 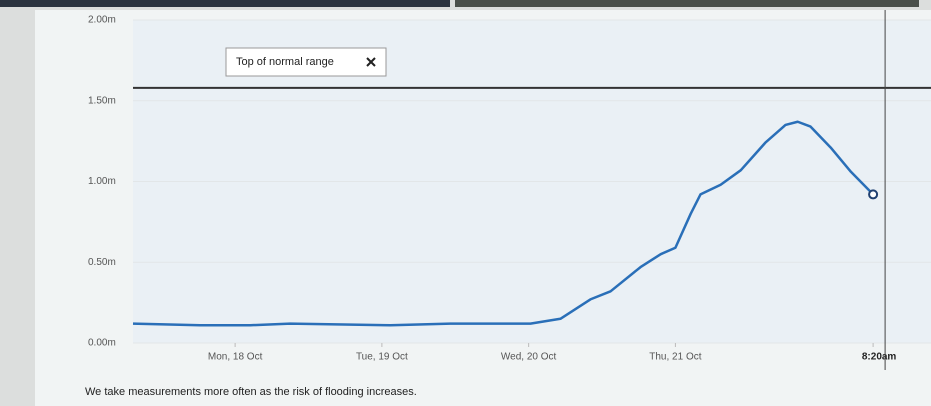 I want to click on x-tick-label: Mon, 18 Oct, so click(x=235, y=357).